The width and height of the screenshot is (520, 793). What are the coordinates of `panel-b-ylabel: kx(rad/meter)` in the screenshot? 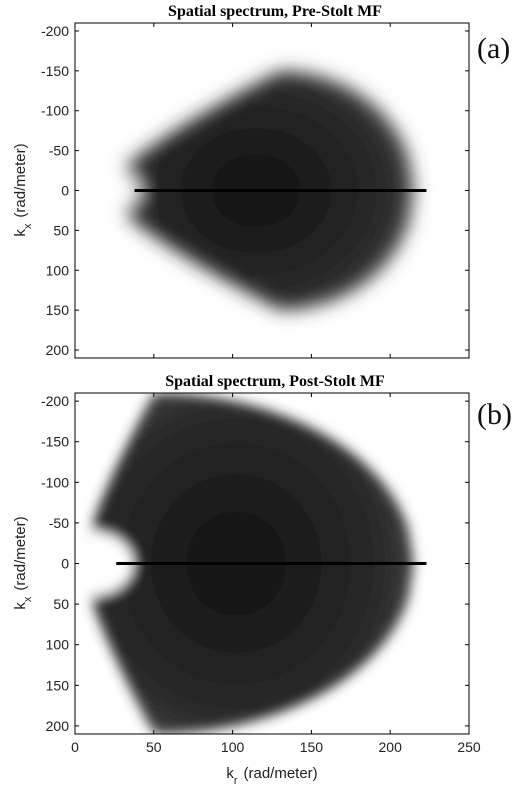 It's located at (23, 562).